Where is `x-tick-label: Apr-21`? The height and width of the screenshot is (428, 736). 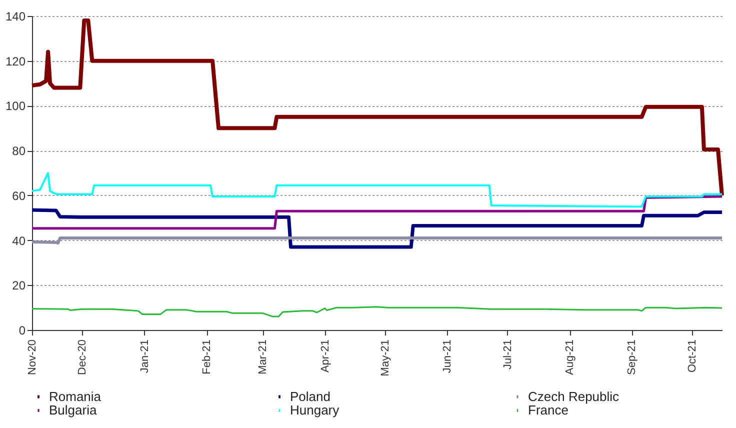
x-tick-label: Apr-21 is located at coordinates (325, 356).